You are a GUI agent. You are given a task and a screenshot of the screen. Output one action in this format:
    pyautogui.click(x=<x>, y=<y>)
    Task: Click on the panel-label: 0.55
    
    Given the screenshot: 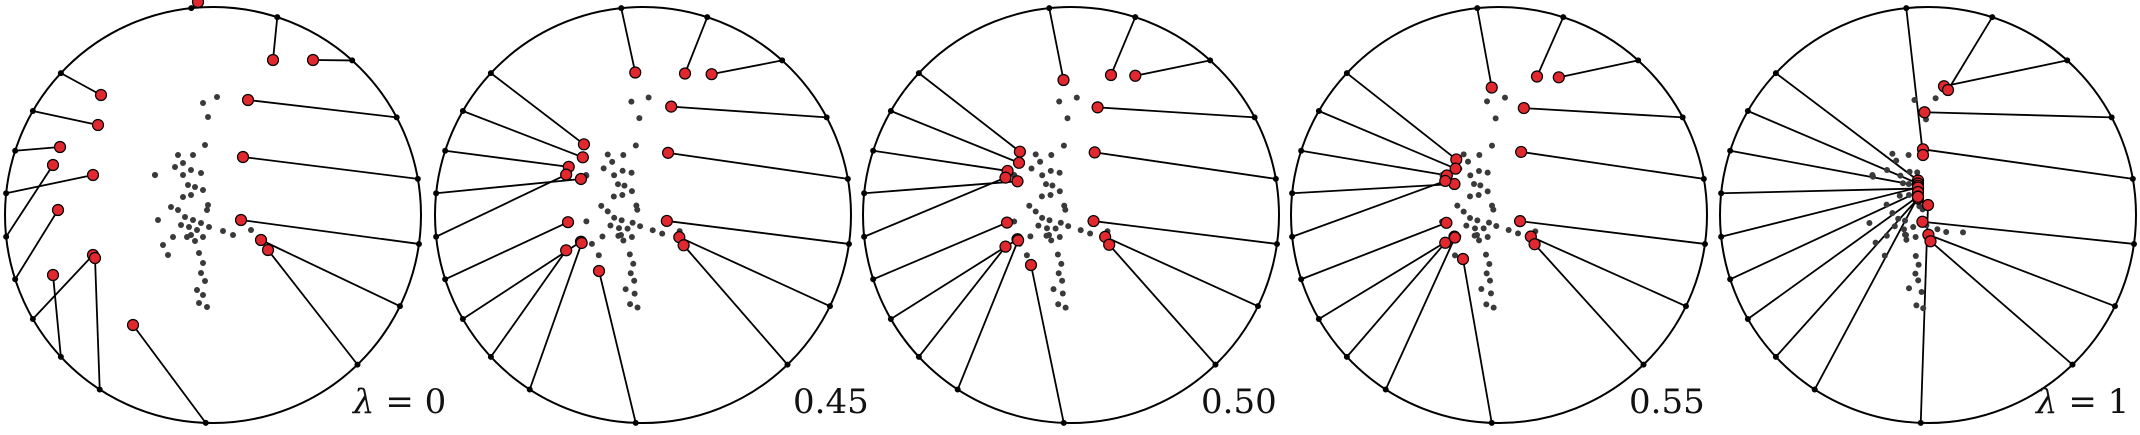 What is the action you would take?
    pyautogui.click(x=1667, y=402)
    